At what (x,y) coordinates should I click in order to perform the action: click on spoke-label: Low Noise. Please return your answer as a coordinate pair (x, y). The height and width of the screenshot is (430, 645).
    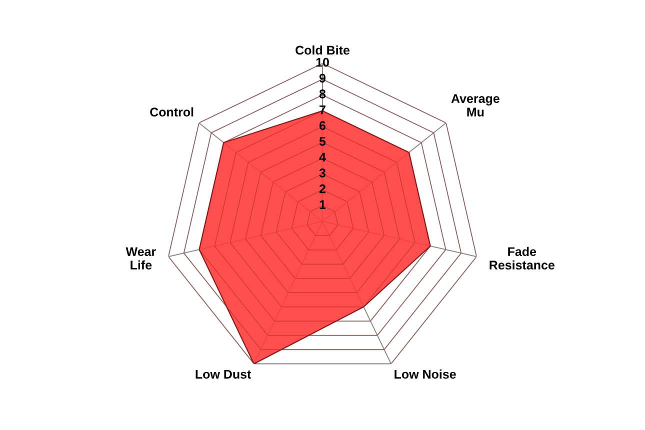
    Looking at the image, I should click on (425, 374).